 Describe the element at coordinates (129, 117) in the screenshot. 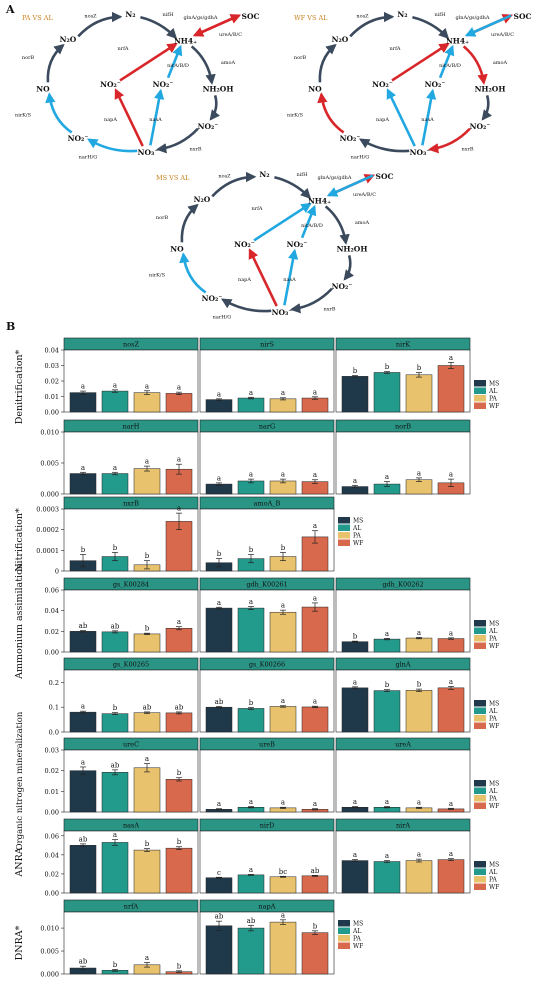

I see `arrow-napA` at that location.